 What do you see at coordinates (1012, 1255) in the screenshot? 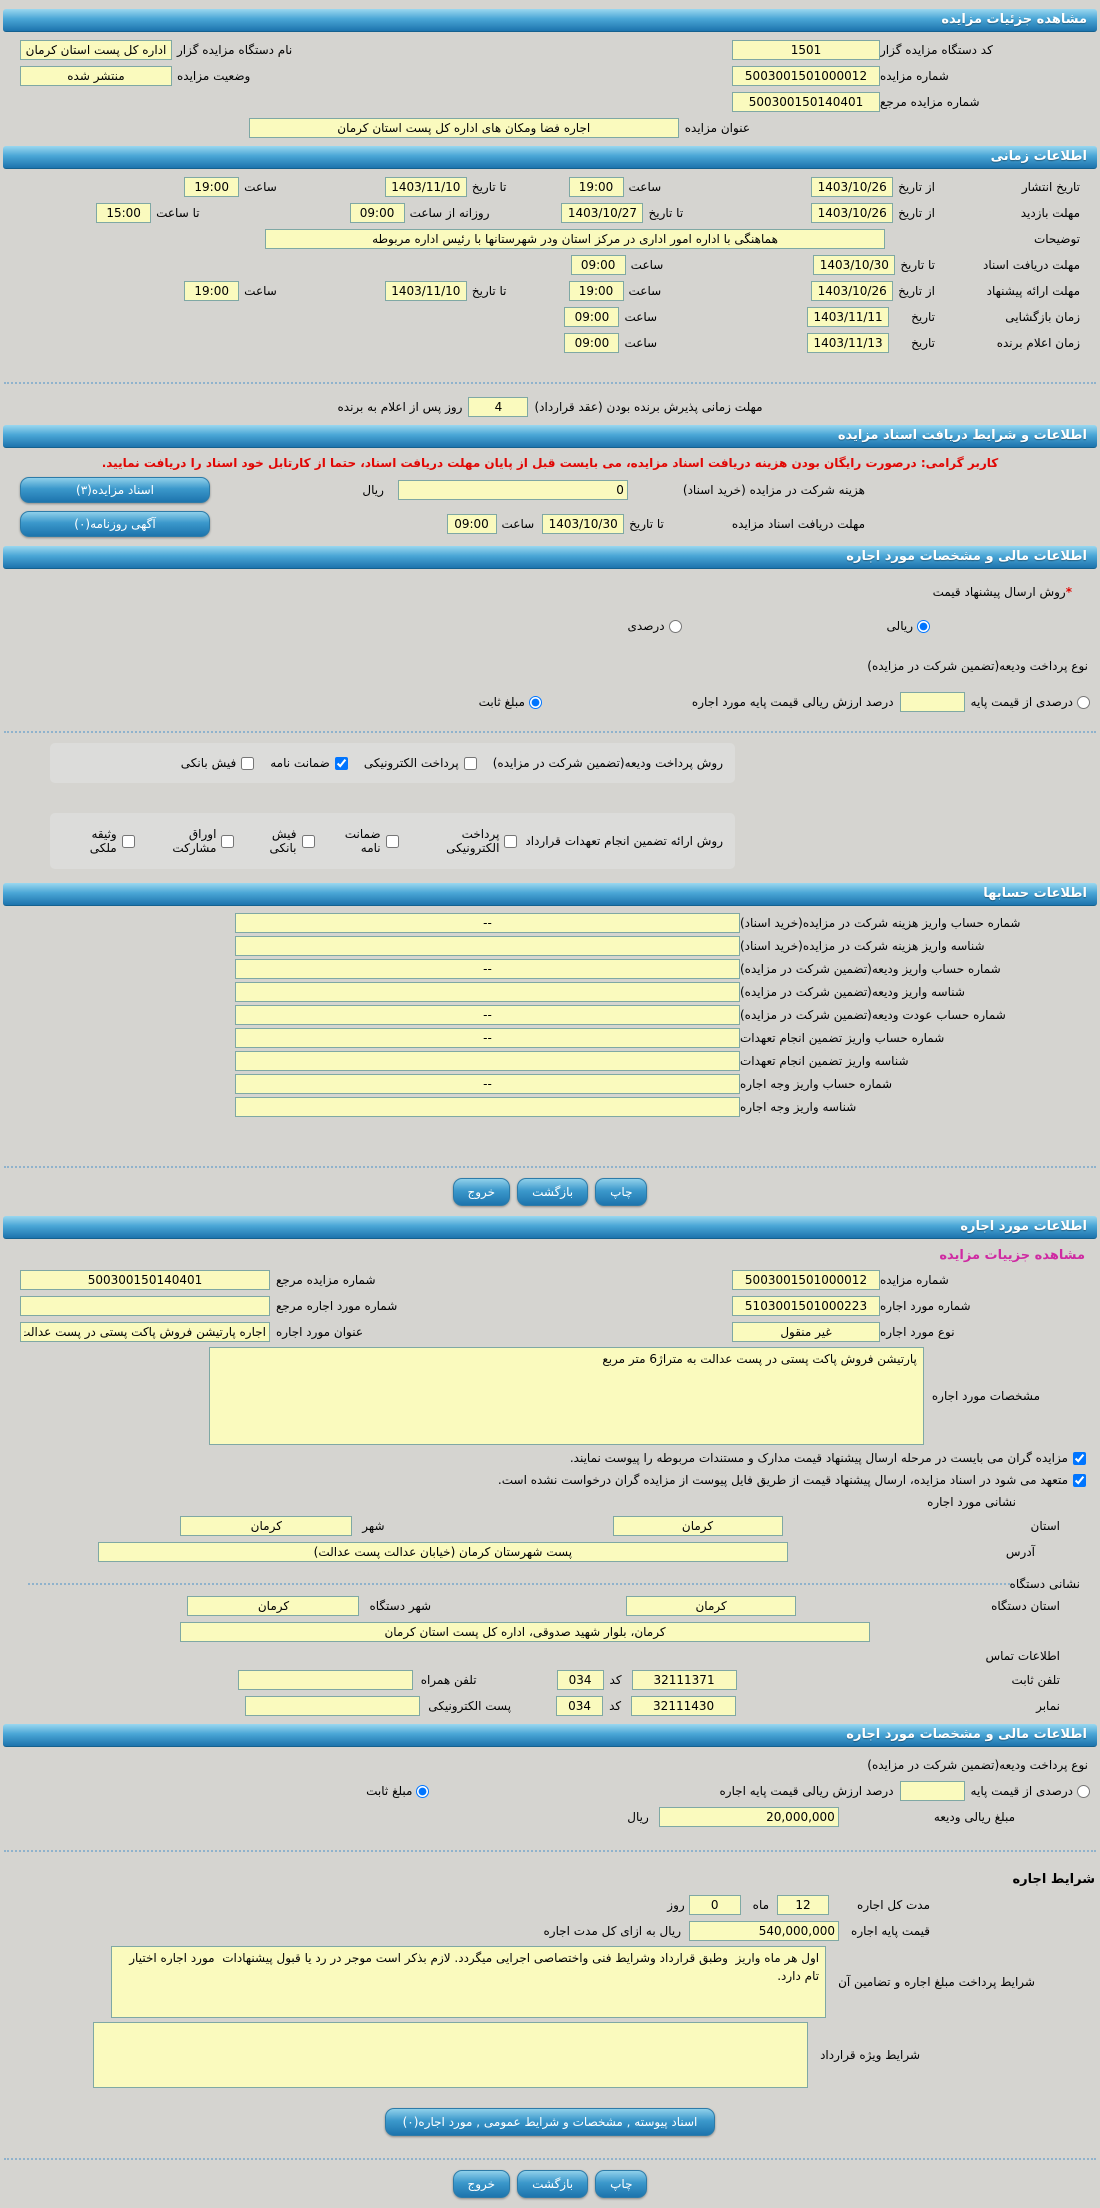
I see `view-auction-details-link: مشاهده جزییات مزایده` at bounding box center [1012, 1255].